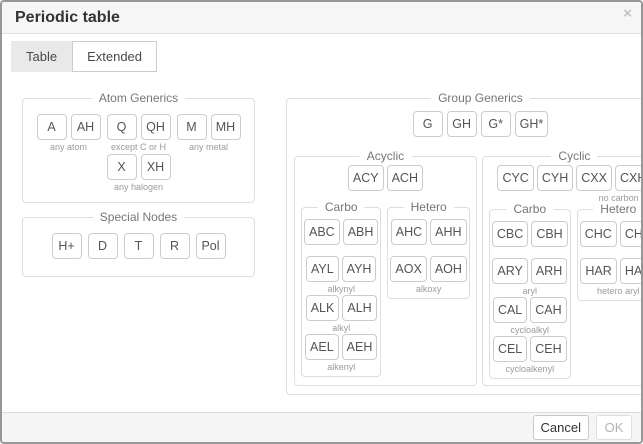 This screenshot has width=643, height=444. Describe the element at coordinates (530, 369) in the screenshot. I see `cycloalkenyl-label: cycloalkenyl` at that location.